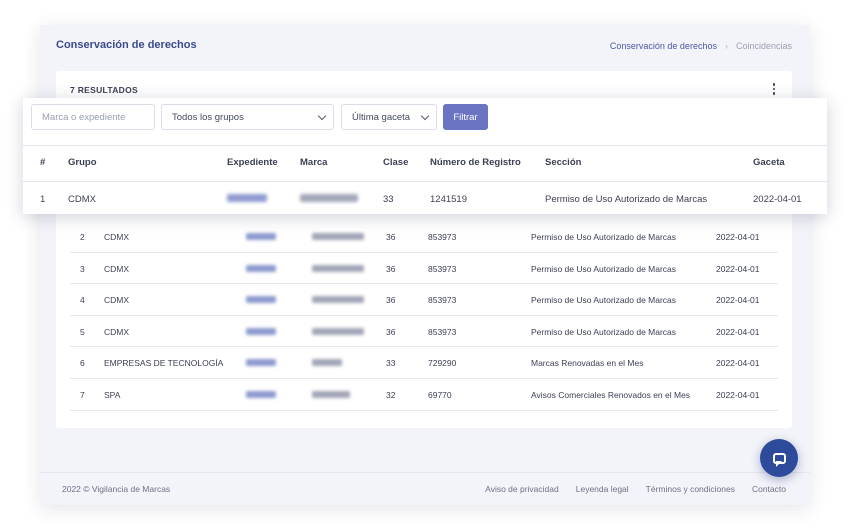 This screenshot has height=530, width=850. Describe the element at coordinates (611, 394) in the screenshot. I see `row-seccion: Avisos Comerciales Renovados en el Mes` at that location.